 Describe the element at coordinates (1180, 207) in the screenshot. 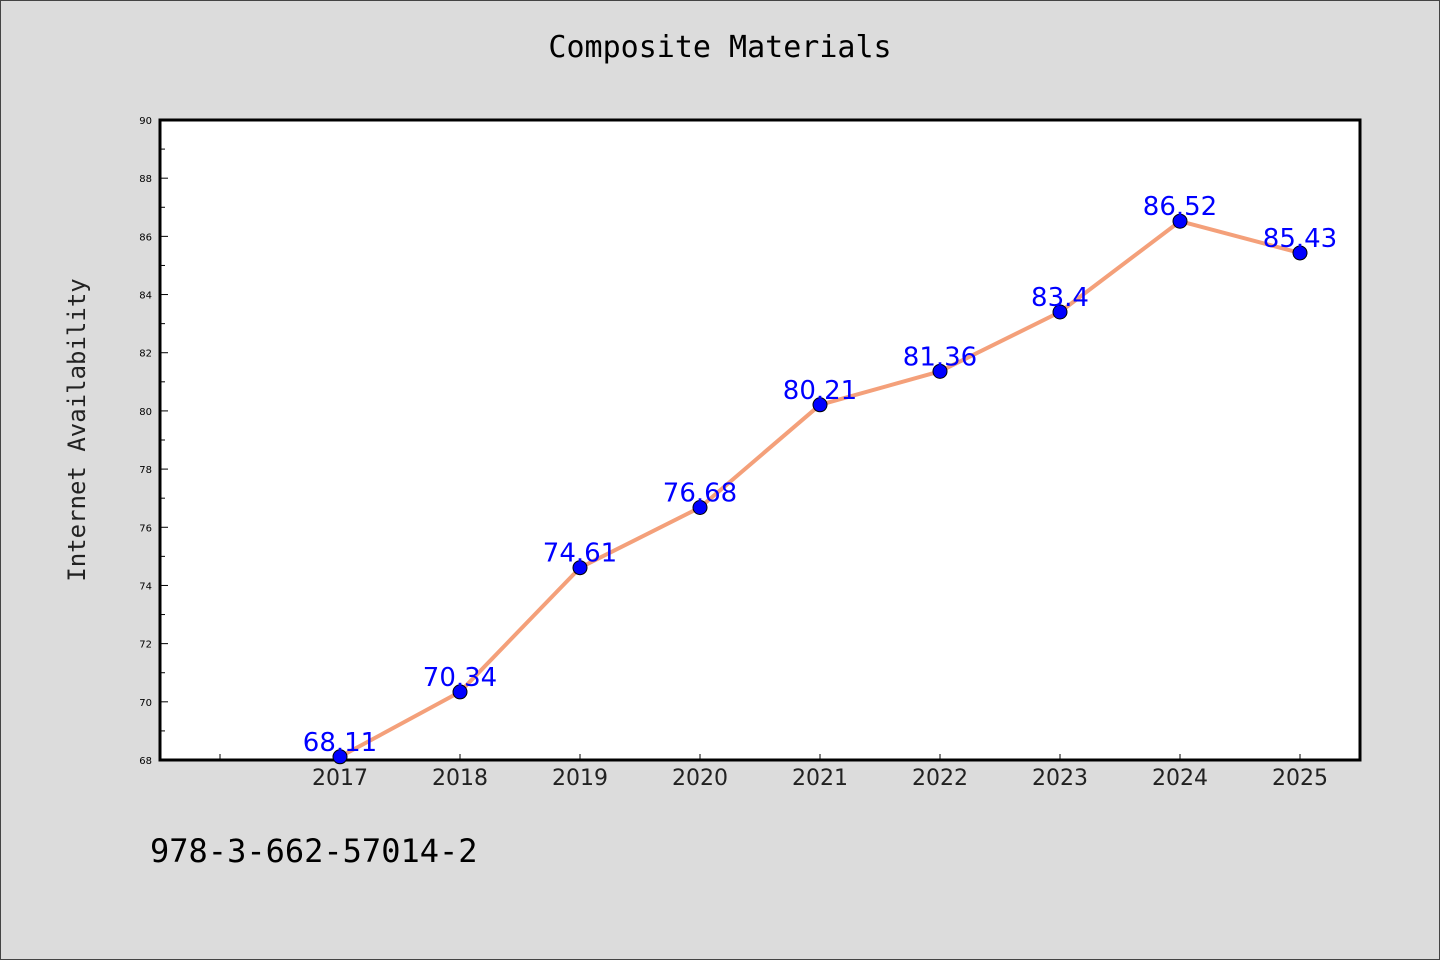

I see `data-label: 86.52` at that location.